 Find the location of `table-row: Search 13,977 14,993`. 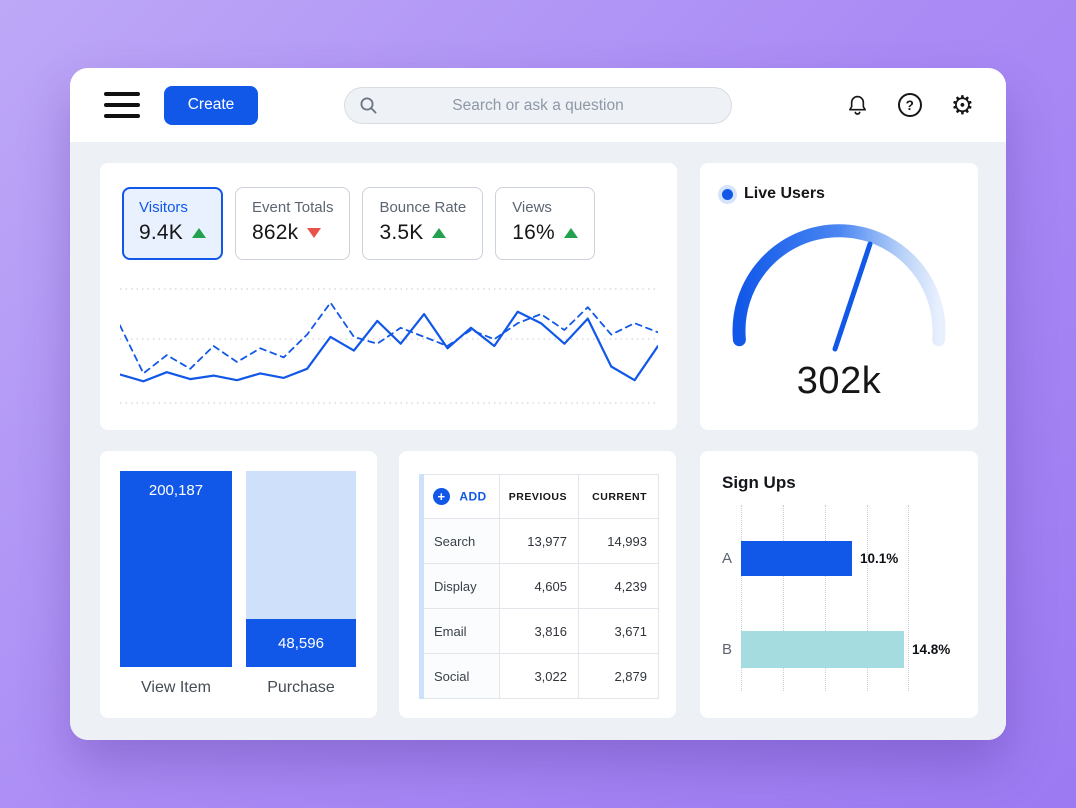

table-row: Search 13,977 14,993 is located at coordinates (539, 541).